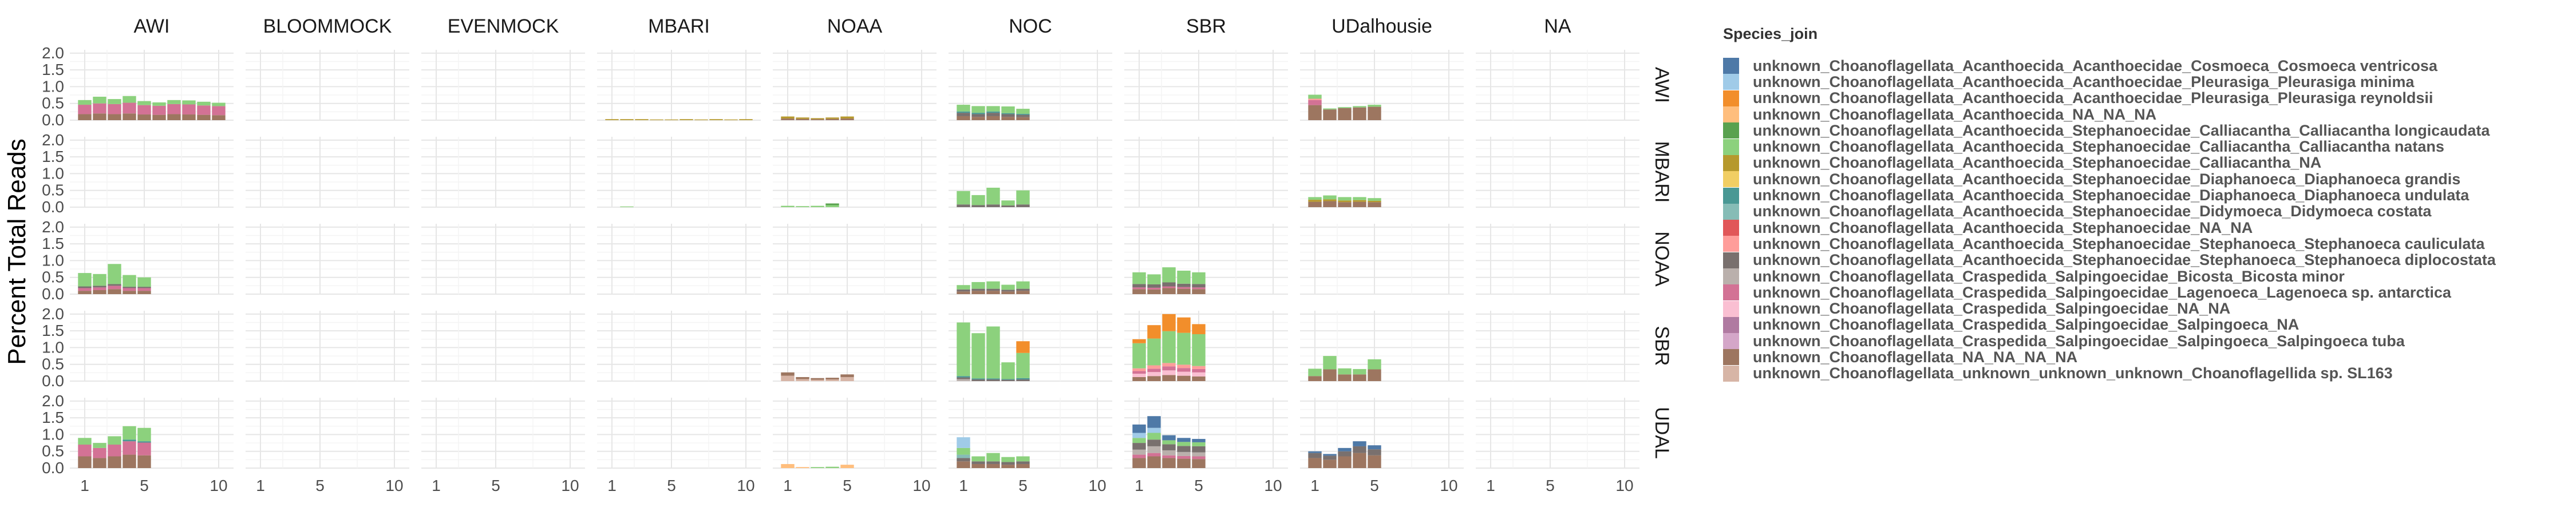  What do you see at coordinates (2109, 357) in the screenshot?
I see `legend-item: unknown_Choanoflagellata_NA_NA_NA_NA` at bounding box center [2109, 357].